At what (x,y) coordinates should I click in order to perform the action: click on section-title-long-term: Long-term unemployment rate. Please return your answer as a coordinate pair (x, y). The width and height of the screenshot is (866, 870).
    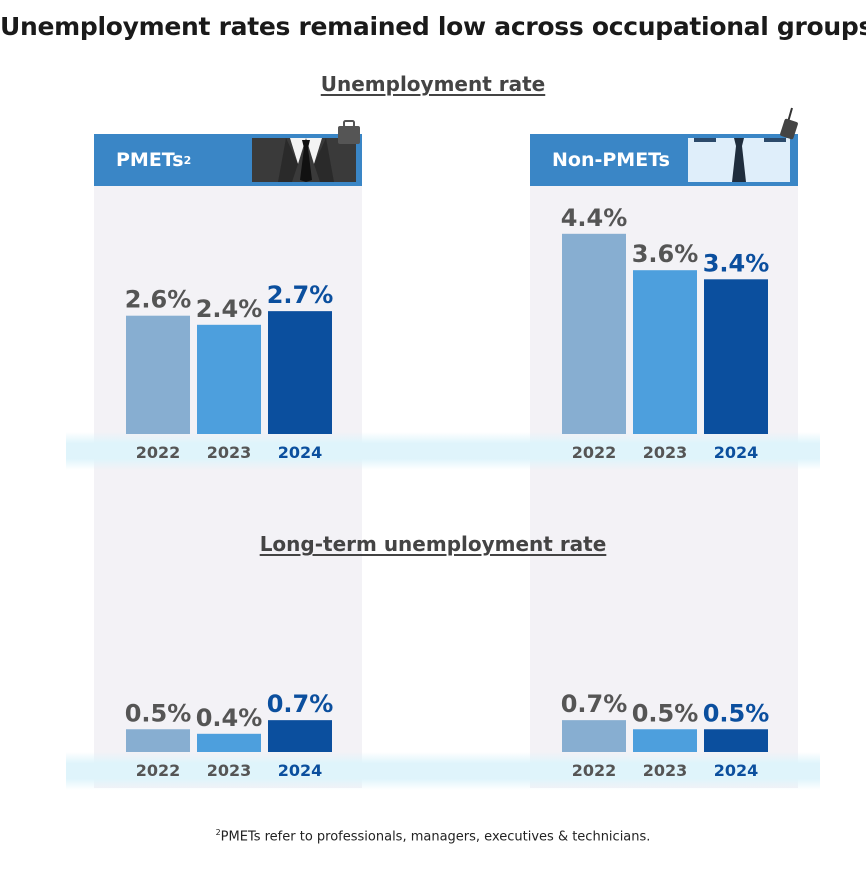
    Looking at the image, I should click on (433, 544).